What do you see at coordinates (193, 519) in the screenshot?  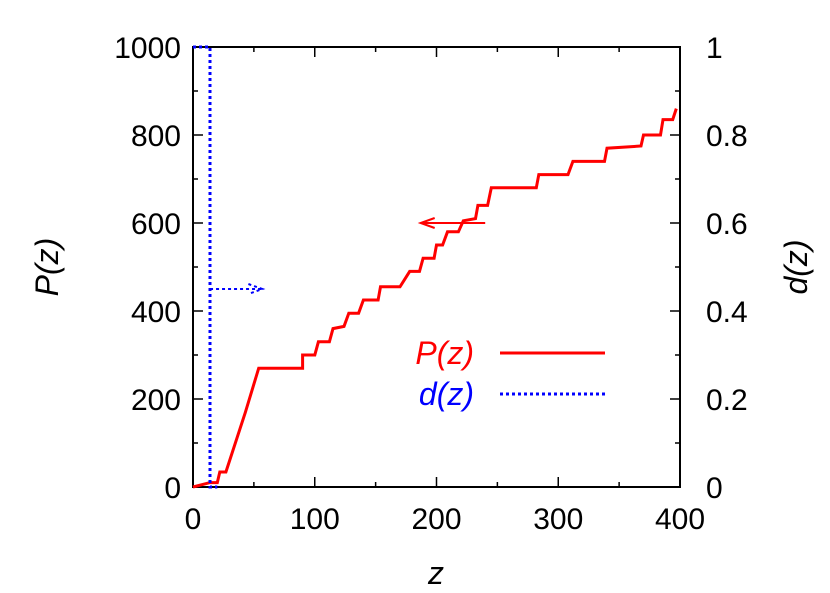 I see `x-tick-label: 0` at bounding box center [193, 519].